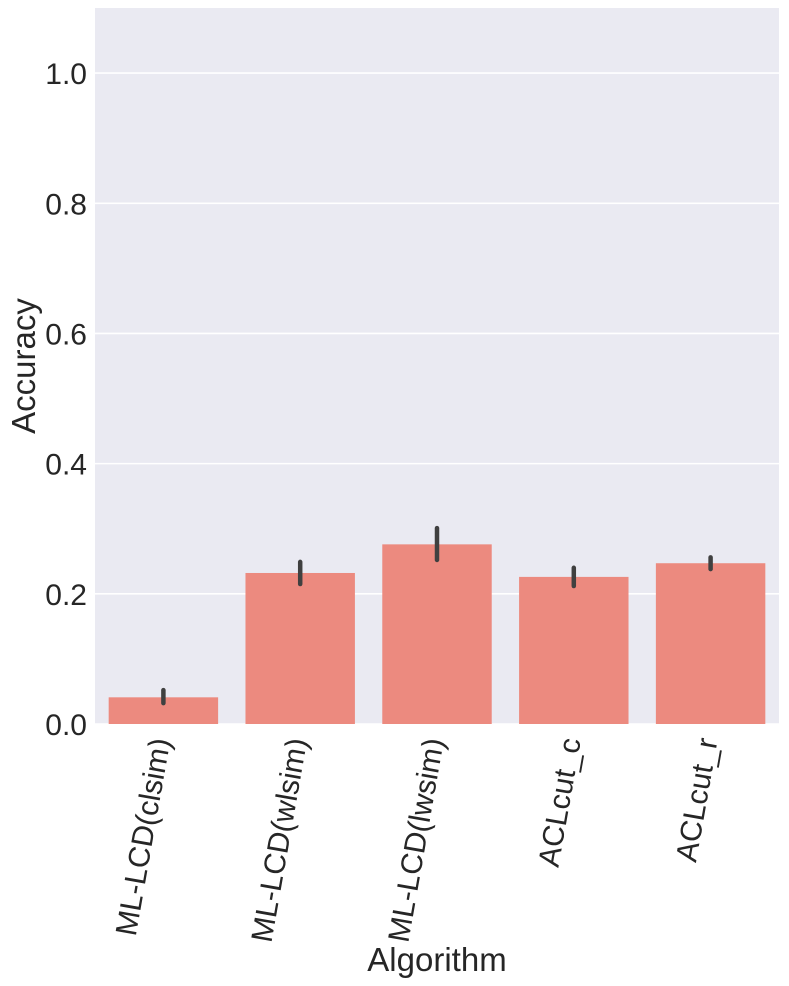 Image resolution: width=789 pixels, height=986 pixels. What do you see at coordinates (697, 799) in the screenshot?
I see `x-tick-label: ACLcut_r` at bounding box center [697, 799].